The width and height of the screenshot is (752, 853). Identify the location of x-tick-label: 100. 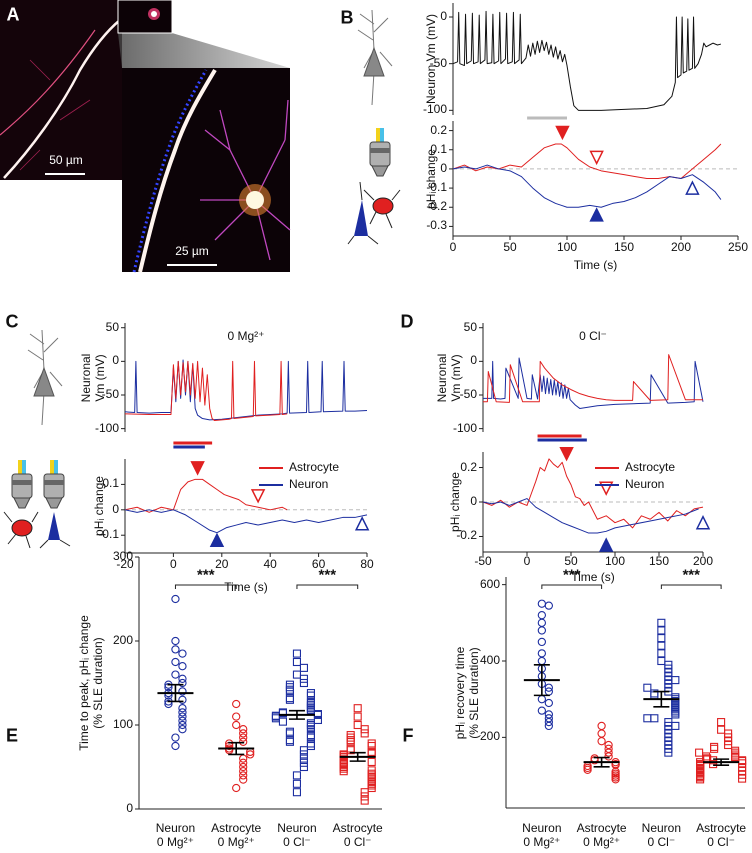
(615, 561).